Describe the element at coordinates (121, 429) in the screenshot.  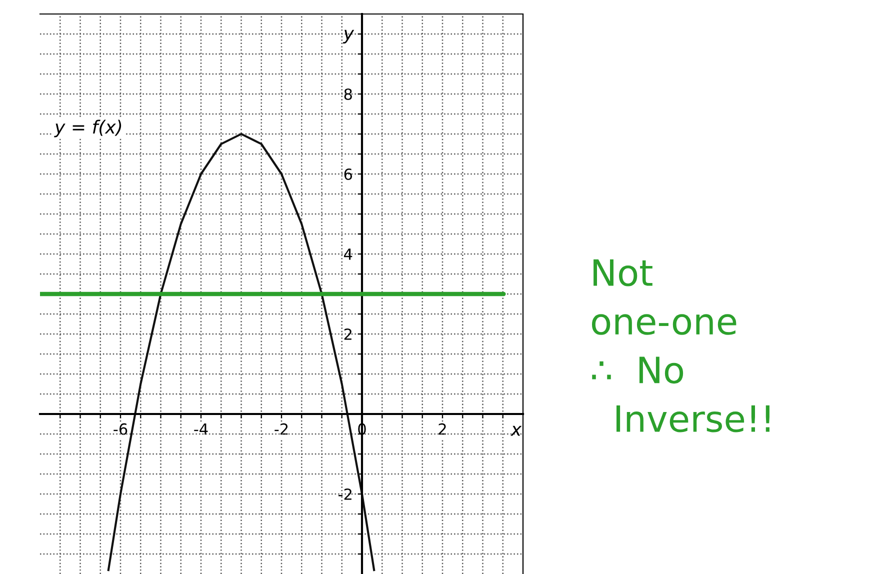
I see `x-tick-label: -6` at that location.